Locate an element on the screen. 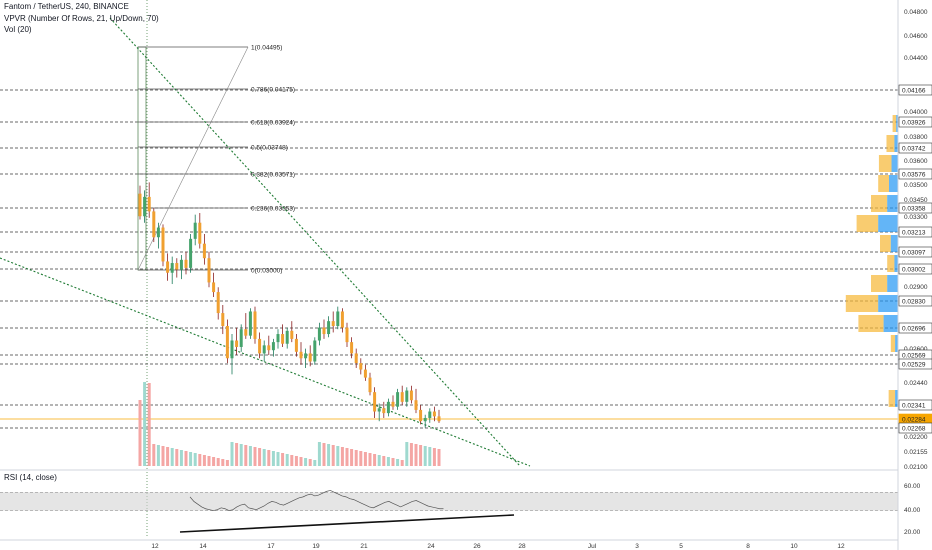 The image size is (932, 550). fib-label: 0.618(0.03924) is located at coordinates (273, 123).